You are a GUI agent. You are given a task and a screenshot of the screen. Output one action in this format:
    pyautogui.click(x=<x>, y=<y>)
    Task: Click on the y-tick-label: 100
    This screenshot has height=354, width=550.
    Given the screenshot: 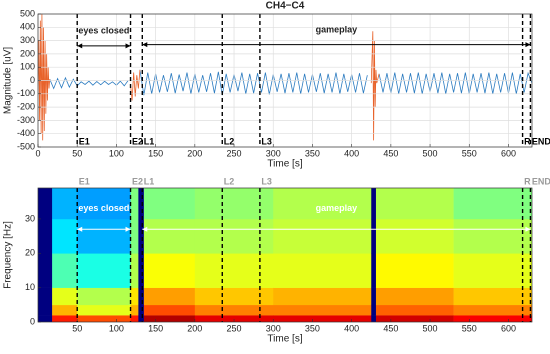 What is the action you would take?
    pyautogui.click(x=27, y=67)
    